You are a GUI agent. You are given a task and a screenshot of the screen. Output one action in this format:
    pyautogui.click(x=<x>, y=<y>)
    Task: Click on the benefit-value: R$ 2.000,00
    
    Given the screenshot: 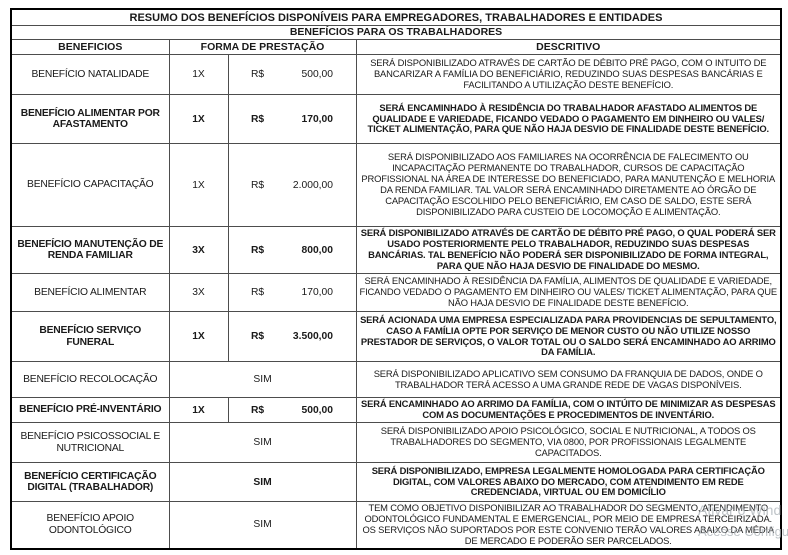 What is the action you would take?
    pyautogui.click(x=292, y=185)
    